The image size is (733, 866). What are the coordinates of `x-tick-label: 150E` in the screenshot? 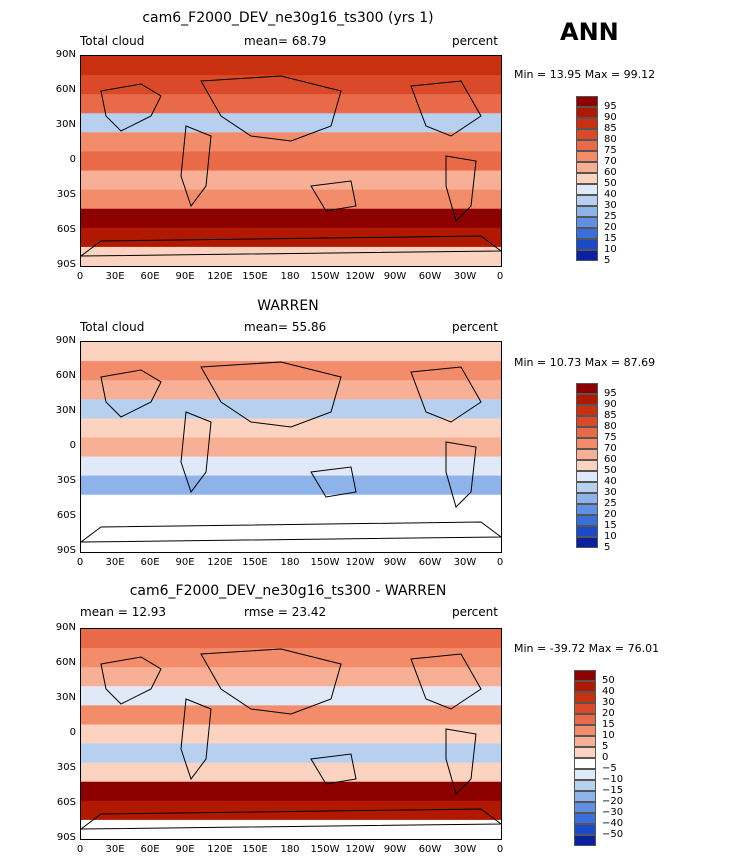 It's located at (255, 849).